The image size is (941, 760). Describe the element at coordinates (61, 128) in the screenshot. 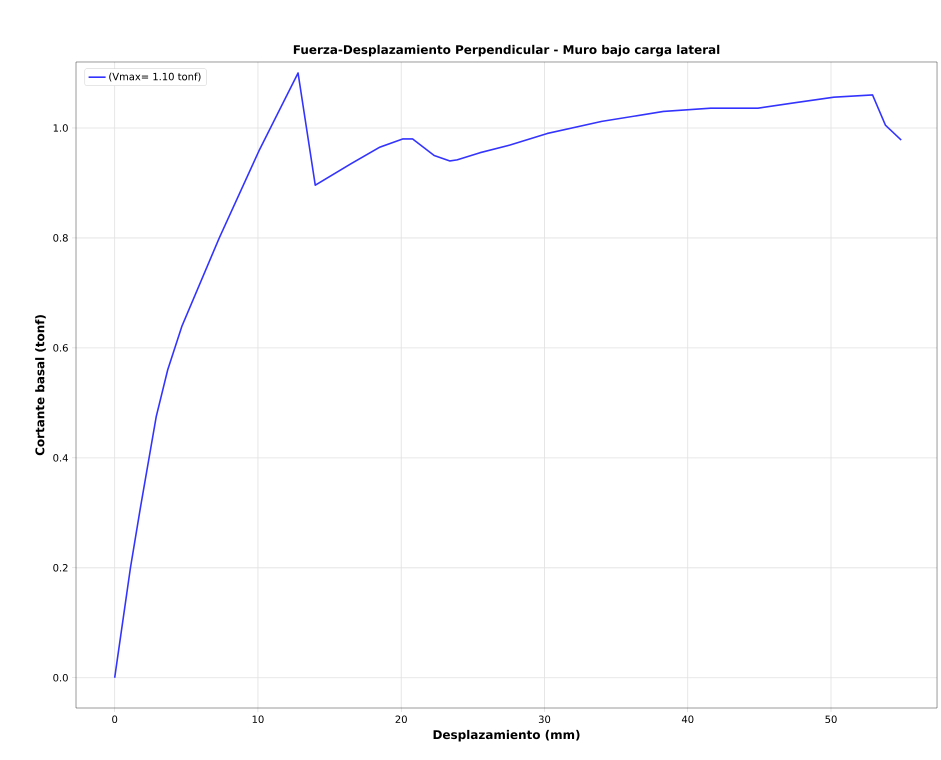

I see `y-tick-label: 1.0` at that location.